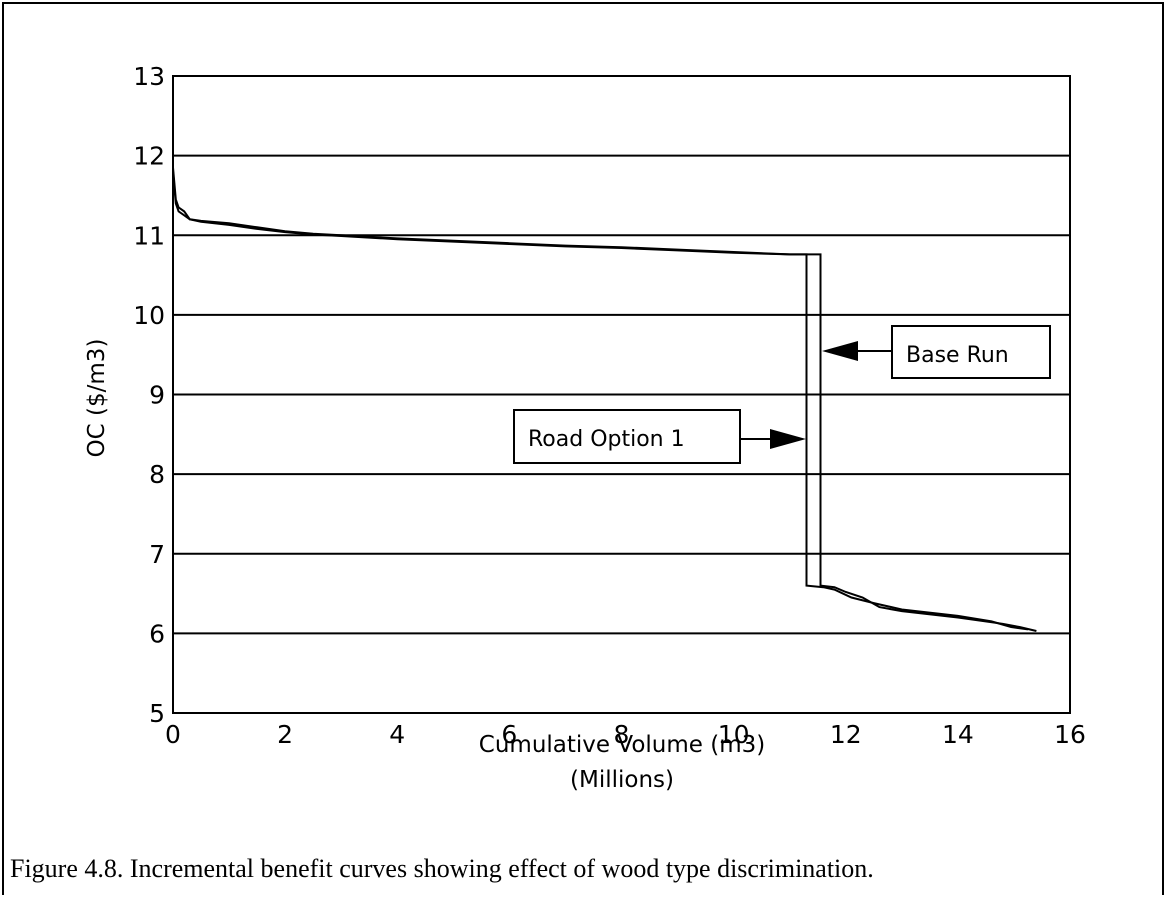 This screenshot has height=898, width=1169. I want to click on y-tick-label: 5, so click(157, 713).